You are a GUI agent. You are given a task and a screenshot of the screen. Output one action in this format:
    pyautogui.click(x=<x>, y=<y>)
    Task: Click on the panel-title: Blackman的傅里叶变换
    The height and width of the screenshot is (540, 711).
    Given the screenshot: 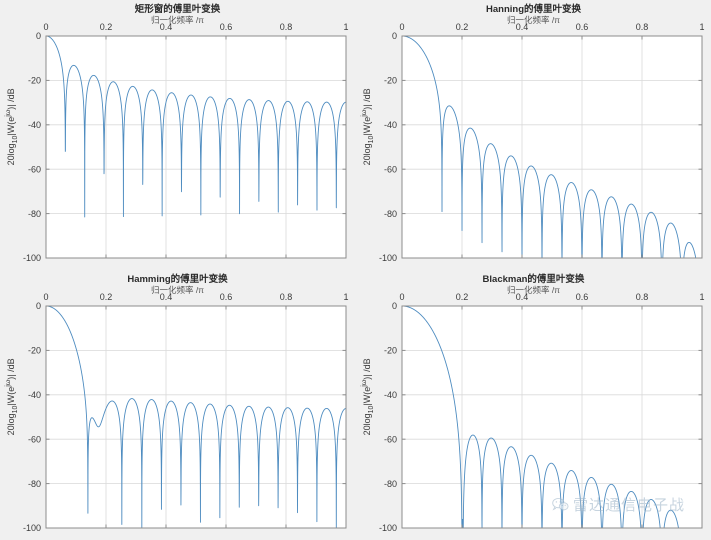 What is the action you would take?
    pyautogui.click(x=533, y=279)
    